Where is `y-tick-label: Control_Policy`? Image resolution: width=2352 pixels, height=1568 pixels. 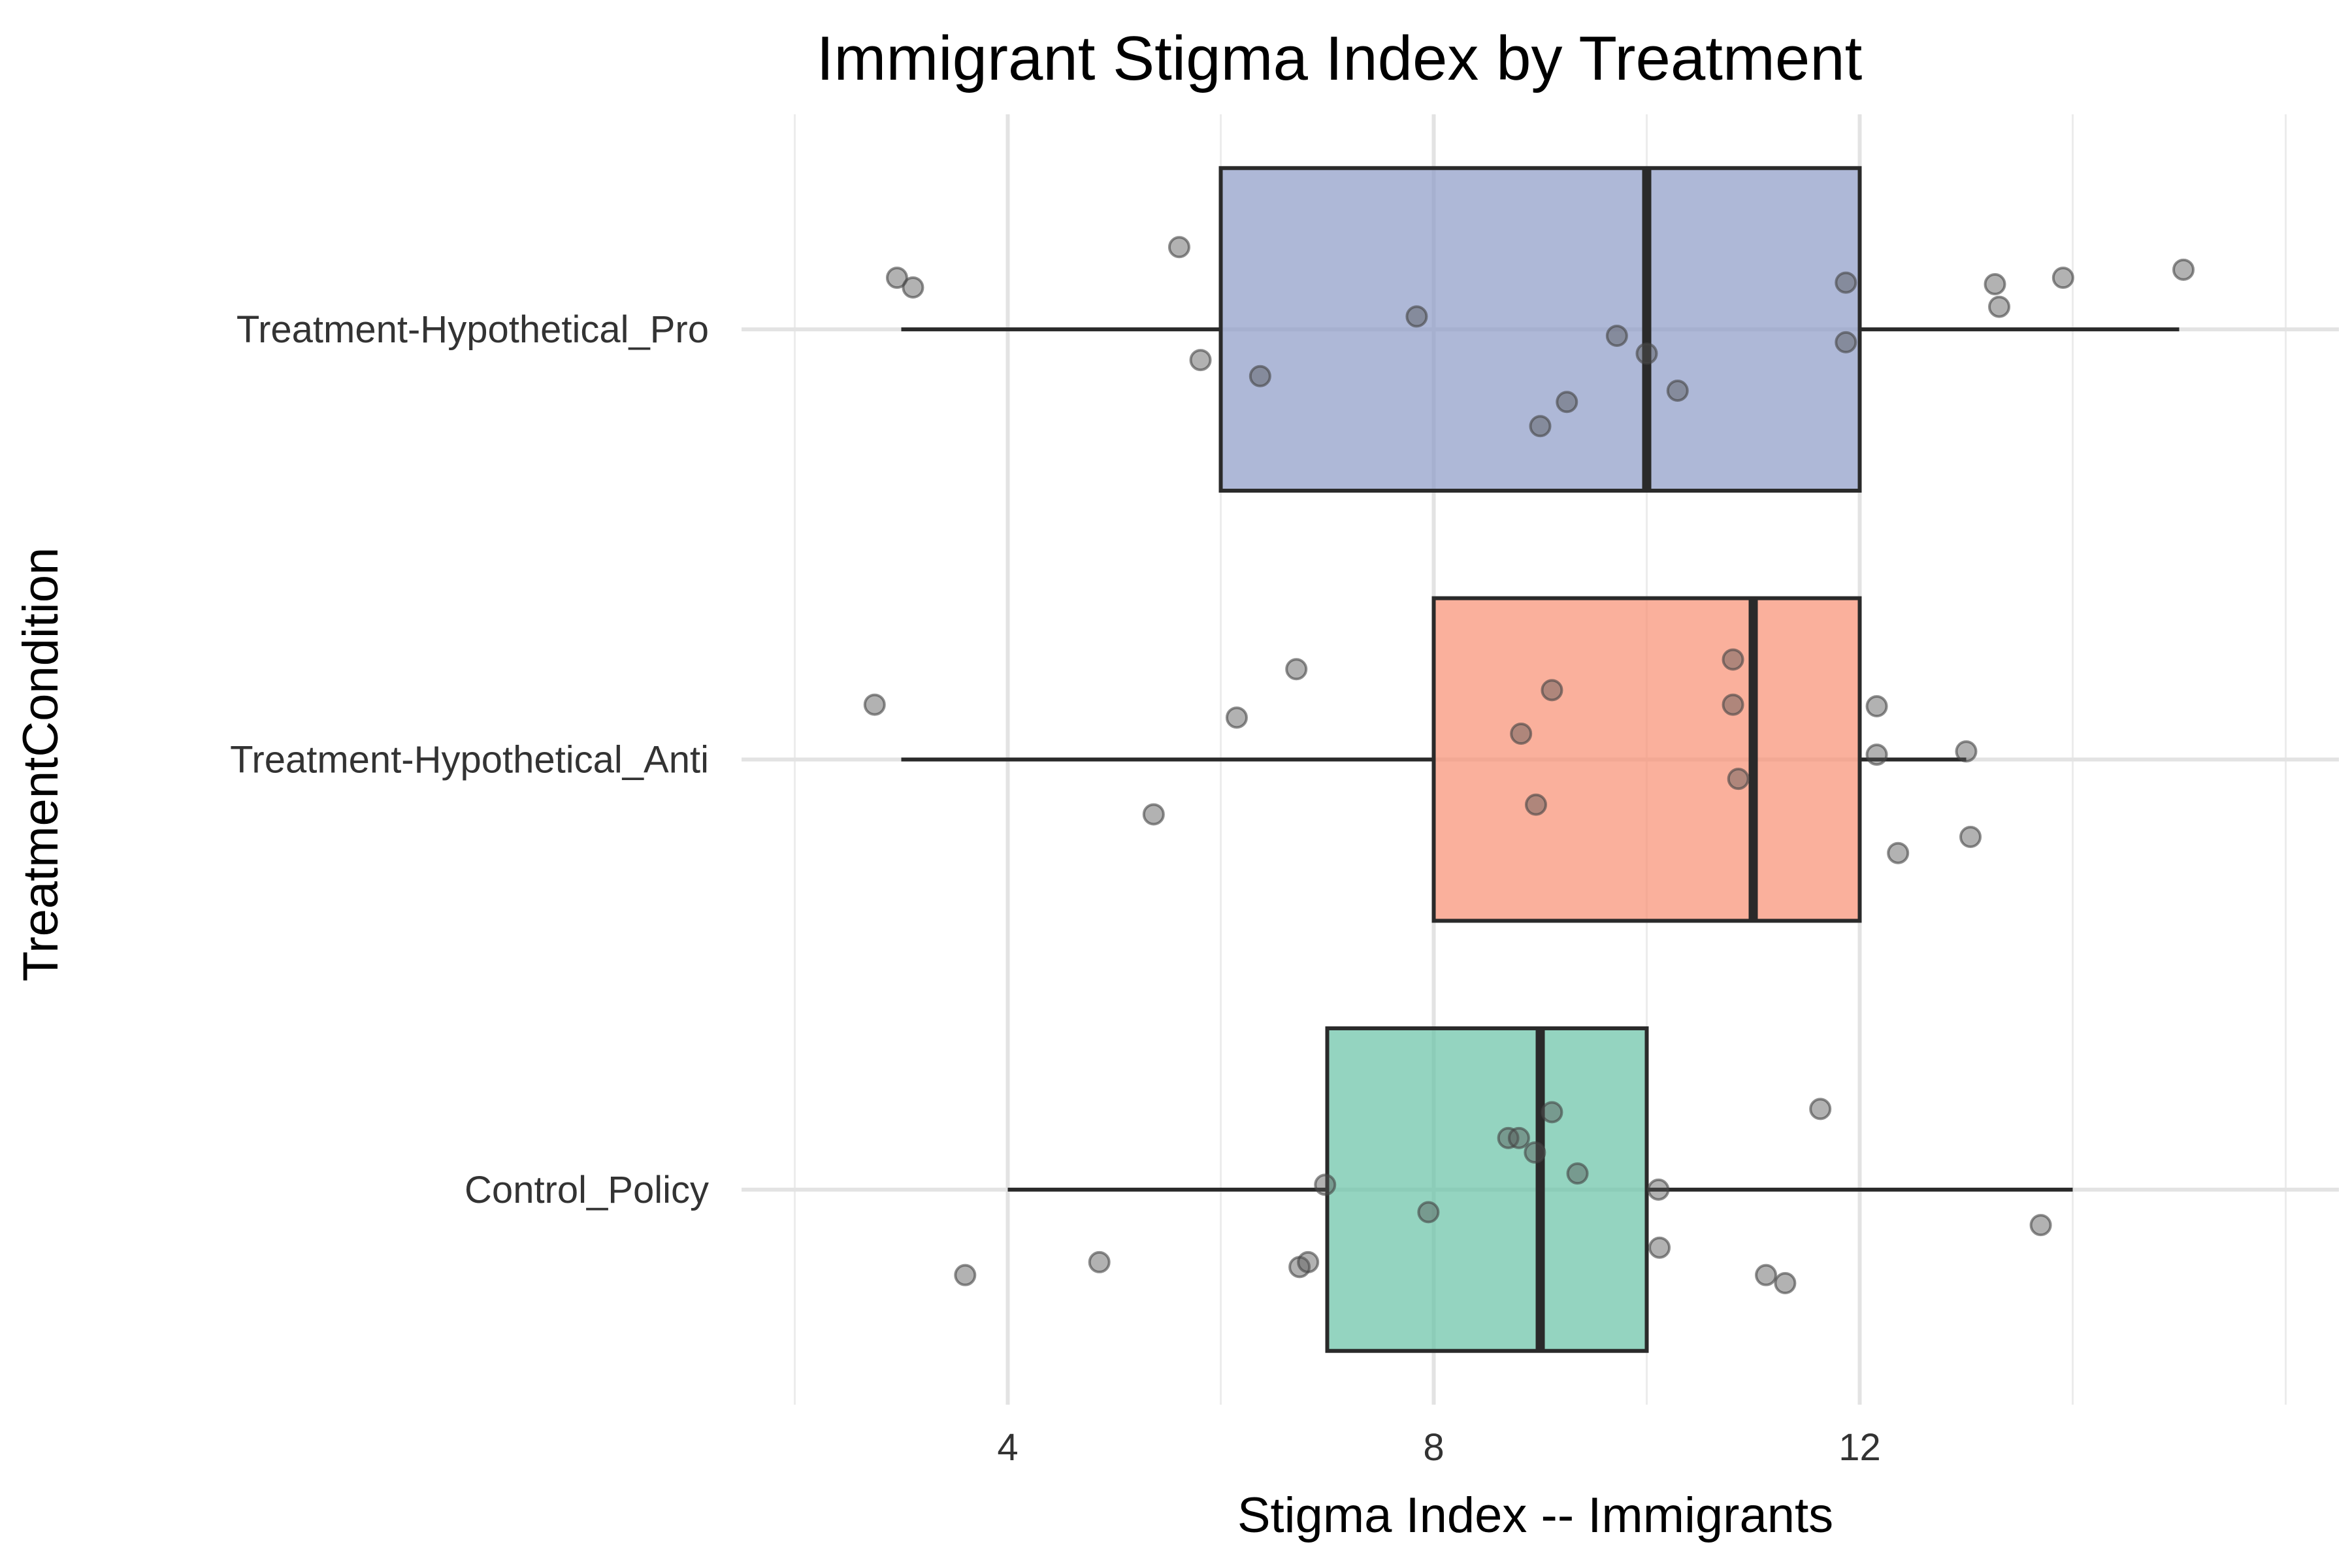
y-tick-label: Control_Policy is located at coordinates (587, 1190).